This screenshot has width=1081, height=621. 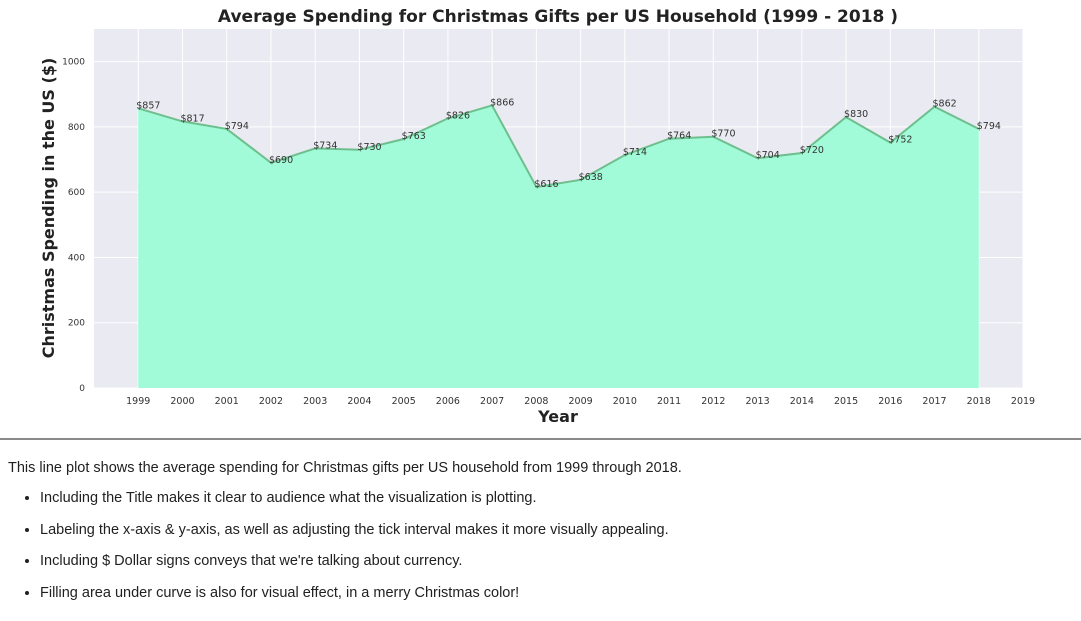 I want to click on data-label: $690, so click(x=281, y=160).